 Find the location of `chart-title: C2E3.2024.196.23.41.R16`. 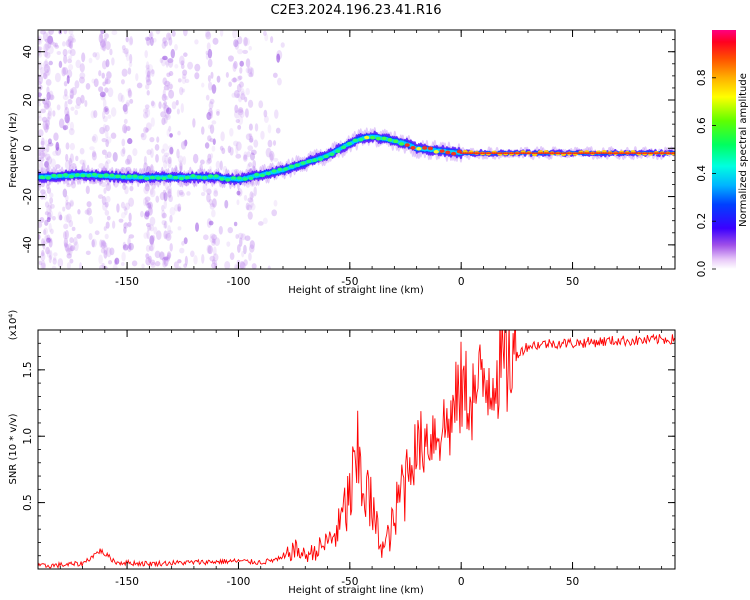

chart-title: C2E3.2024.196.23.41.R16 is located at coordinates (355, 10).